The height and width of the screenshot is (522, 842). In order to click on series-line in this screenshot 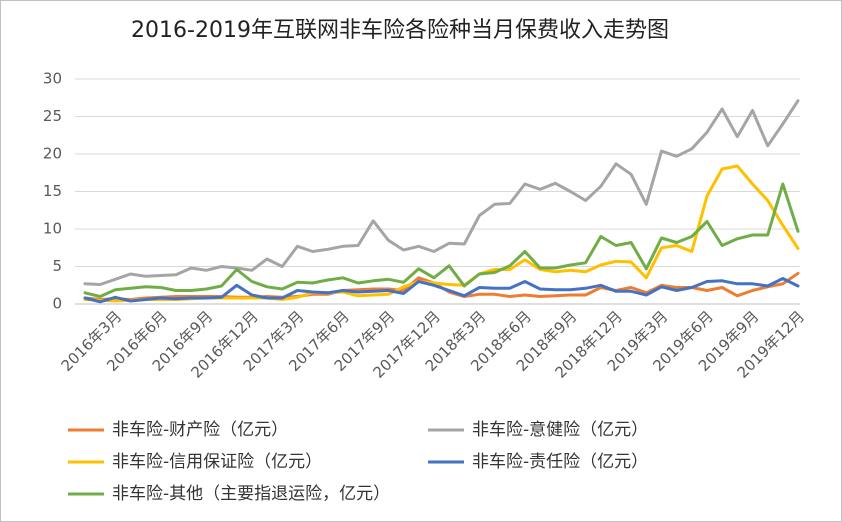, I will do `click(441, 290)`.